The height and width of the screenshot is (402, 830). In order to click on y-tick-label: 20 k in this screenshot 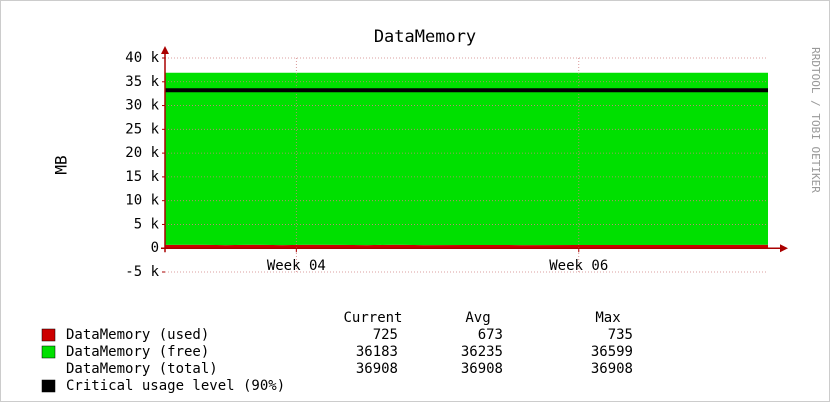, I will do `click(142, 153)`.